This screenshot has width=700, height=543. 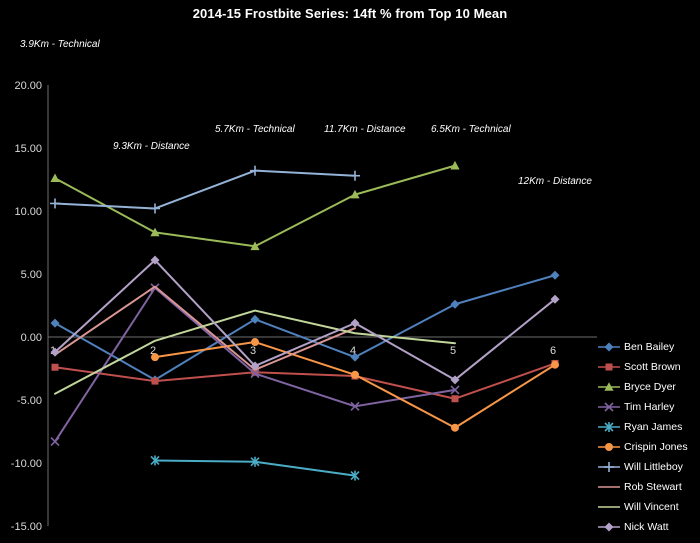 What do you see at coordinates (28, 212) in the screenshot?
I see `y-axis-tick-label: 10.00` at bounding box center [28, 212].